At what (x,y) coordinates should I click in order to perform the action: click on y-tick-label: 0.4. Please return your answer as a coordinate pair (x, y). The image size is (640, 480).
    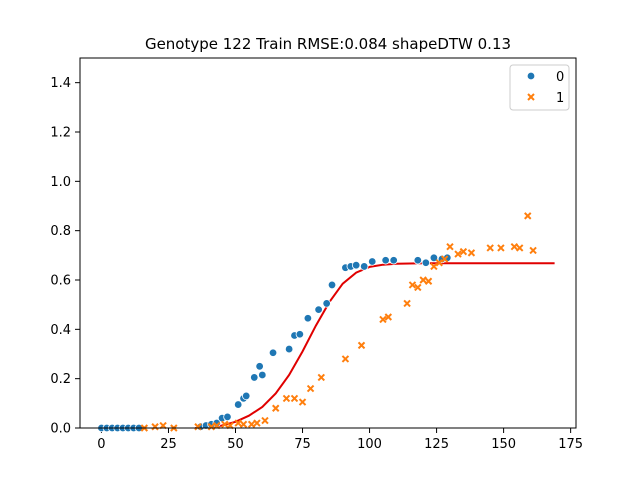
    Looking at the image, I should click on (60, 330).